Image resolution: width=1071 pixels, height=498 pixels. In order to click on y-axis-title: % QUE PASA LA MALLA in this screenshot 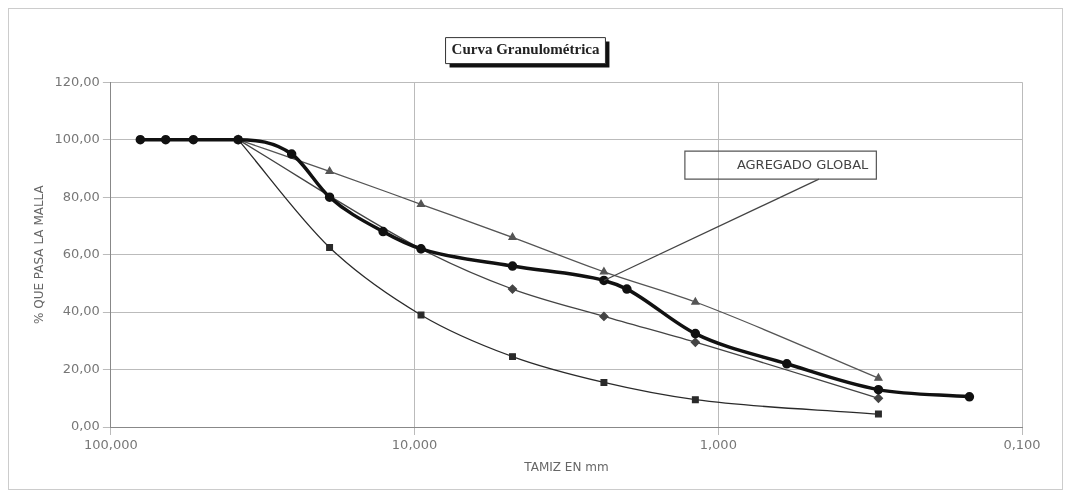, I will do `click(39, 254)`.